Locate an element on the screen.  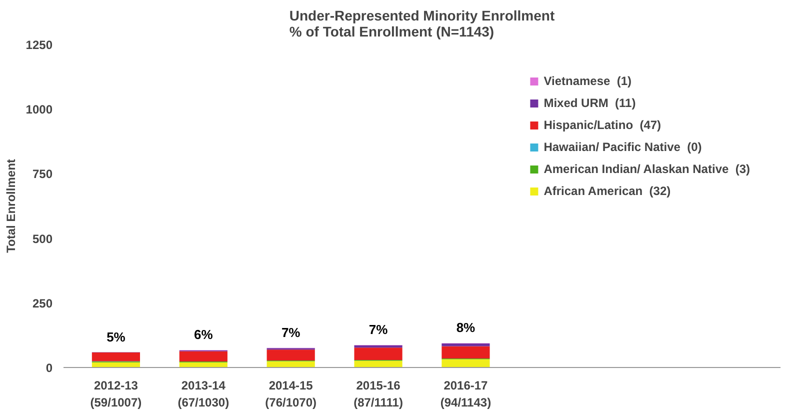
legend-label: Hawaiian/ Pacific Native (0) is located at coordinates (623, 147).